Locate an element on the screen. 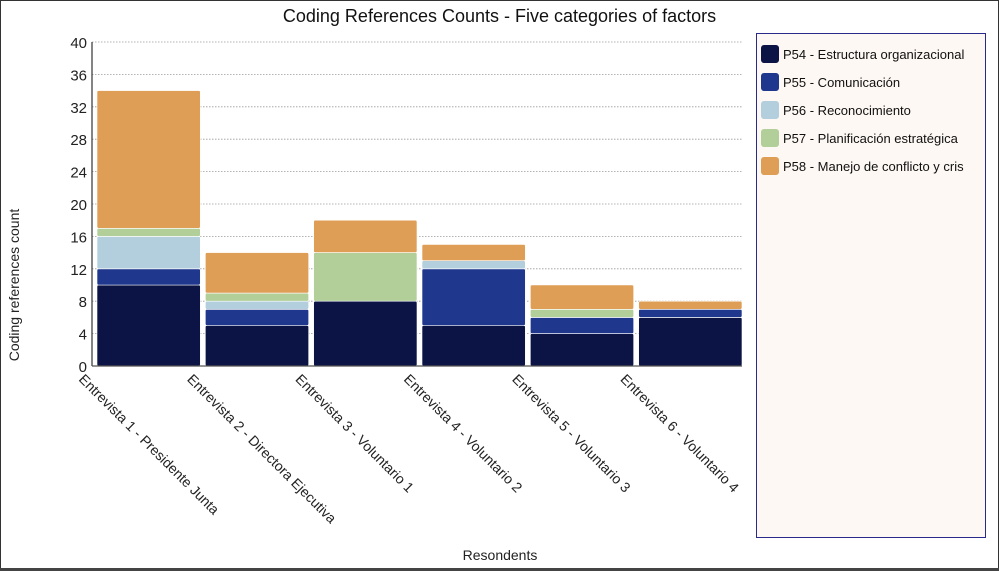 Image resolution: width=999 pixels, height=571 pixels. legend-item: P55 - Comunicación is located at coordinates (871, 82).